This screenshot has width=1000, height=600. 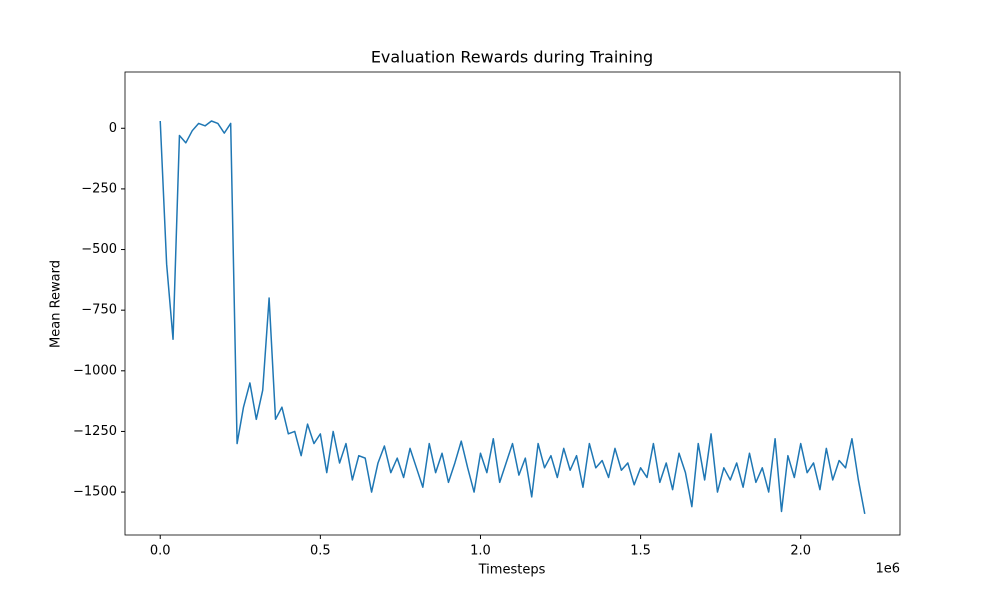 What do you see at coordinates (512, 570) in the screenshot?
I see `x-axis-label: Timesteps` at bounding box center [512, 570].